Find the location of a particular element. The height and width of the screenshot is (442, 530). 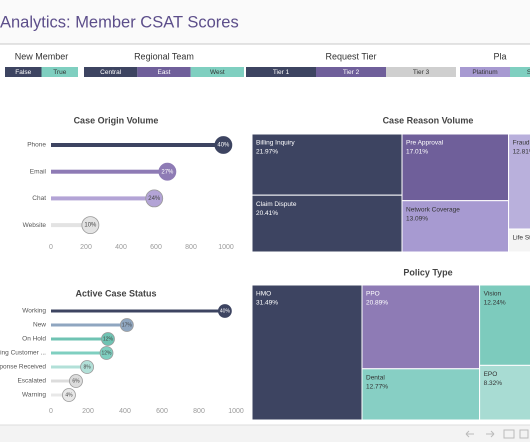

category-label: Escalated is located at coordinates (31, 381).